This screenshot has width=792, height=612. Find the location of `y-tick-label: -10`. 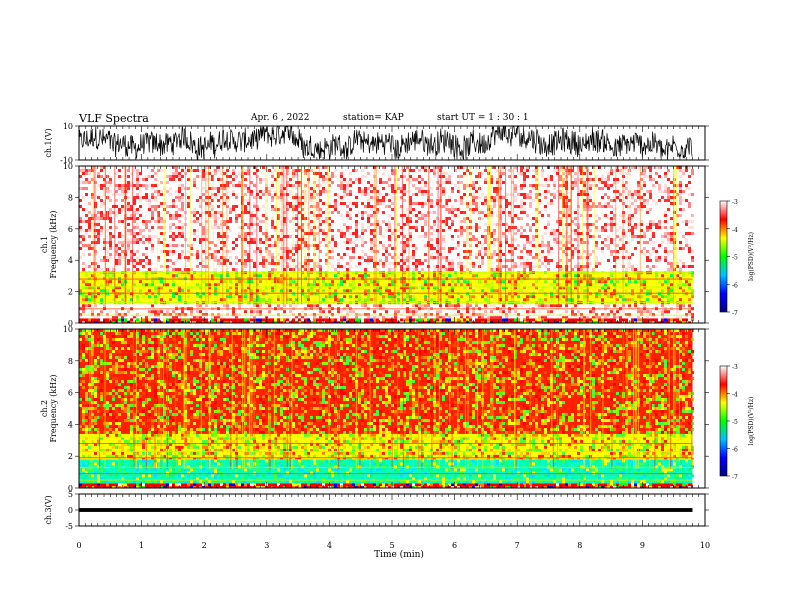

y-tick-label: -10 is located at coordinates (66, 160).